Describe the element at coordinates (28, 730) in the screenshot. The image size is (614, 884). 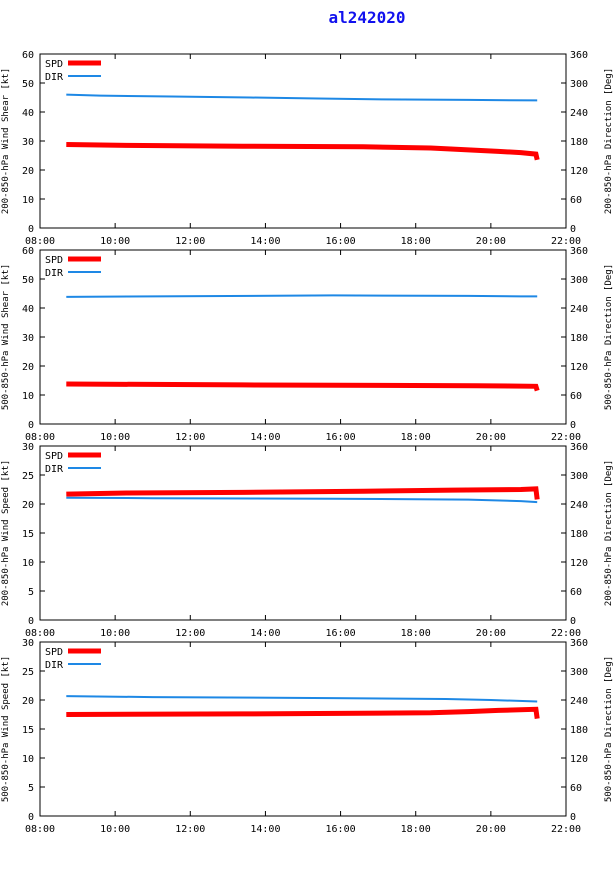
I see `y-tick-label: 15` at that location.